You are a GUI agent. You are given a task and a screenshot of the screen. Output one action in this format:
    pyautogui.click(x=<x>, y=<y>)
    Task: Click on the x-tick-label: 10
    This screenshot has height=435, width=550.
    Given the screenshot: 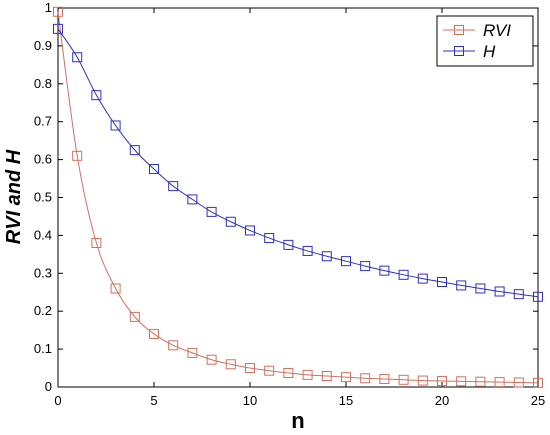 What is the action you would take?
    pyautogui.click(x=250, y=400)
    